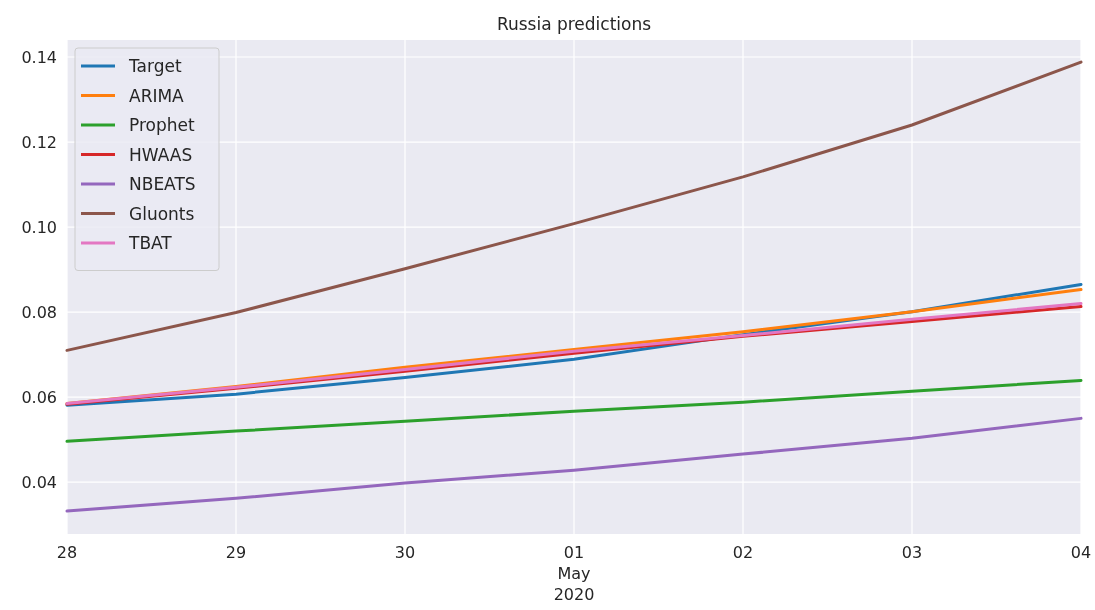 This screenshot has height=610, width=1095. What do you see at coordinates (39, 482) in the screenshot?
I see `y-tick-label: 0.04` at bounding box center [39, 482].